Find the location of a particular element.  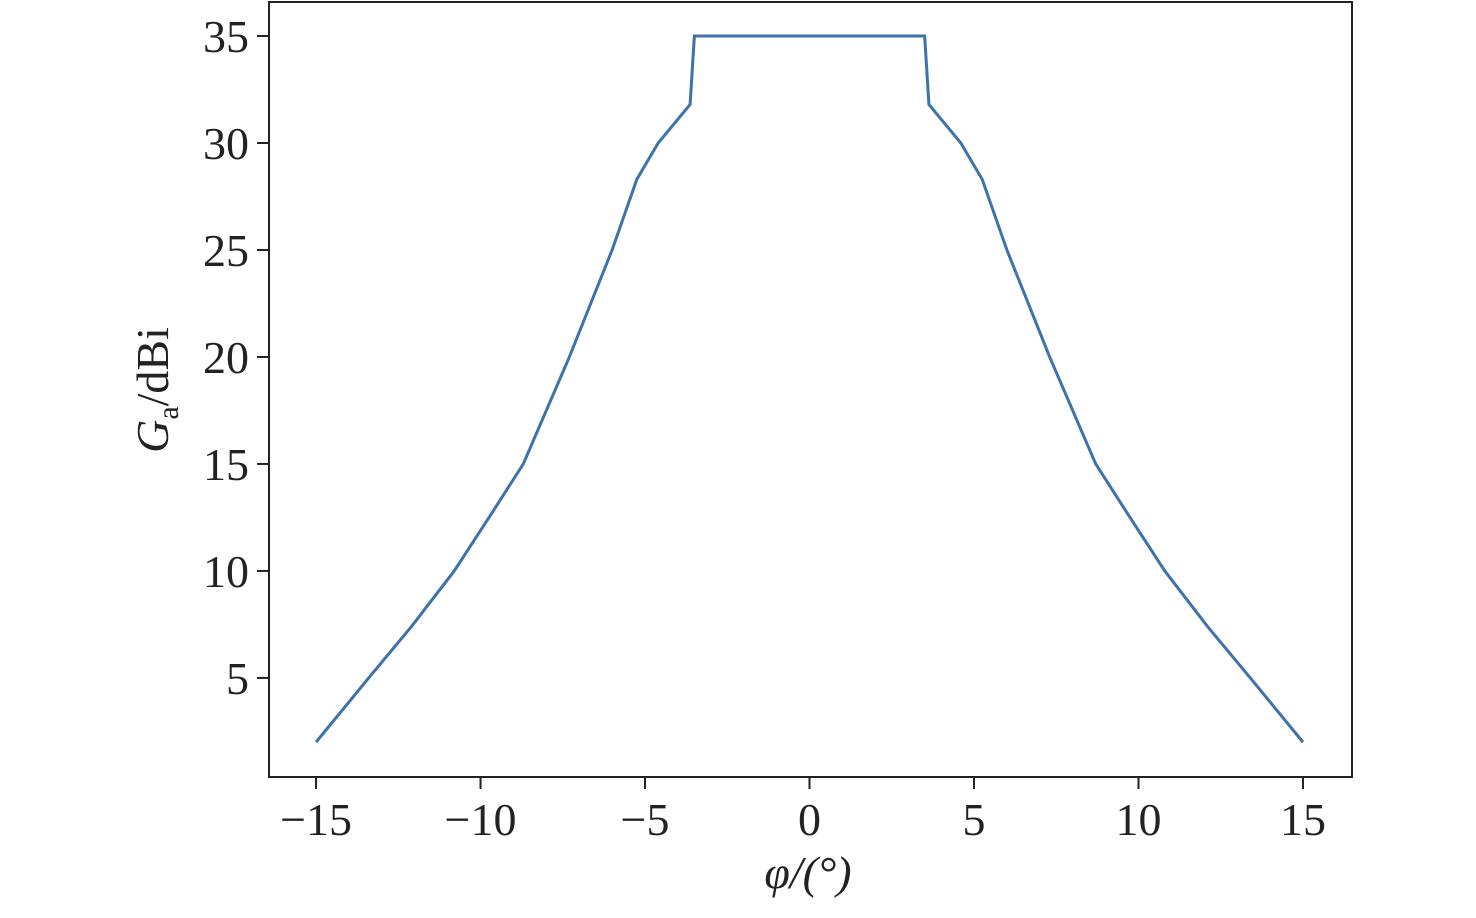

x-tick-label: 15 is located at coordinates (1303, 819).